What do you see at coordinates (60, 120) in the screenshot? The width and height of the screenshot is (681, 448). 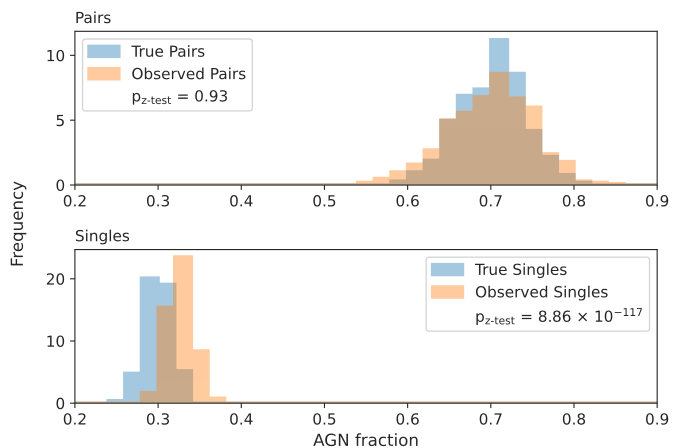 I see `y-tick-label: 5` at bounding box center [60, 120].